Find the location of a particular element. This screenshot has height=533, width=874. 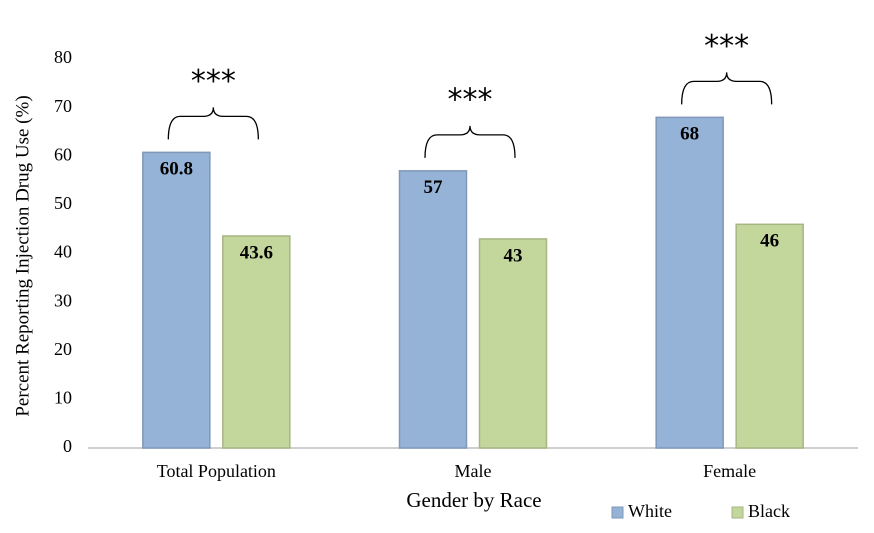

value-label: 68 is located at coordinates (689, 134).